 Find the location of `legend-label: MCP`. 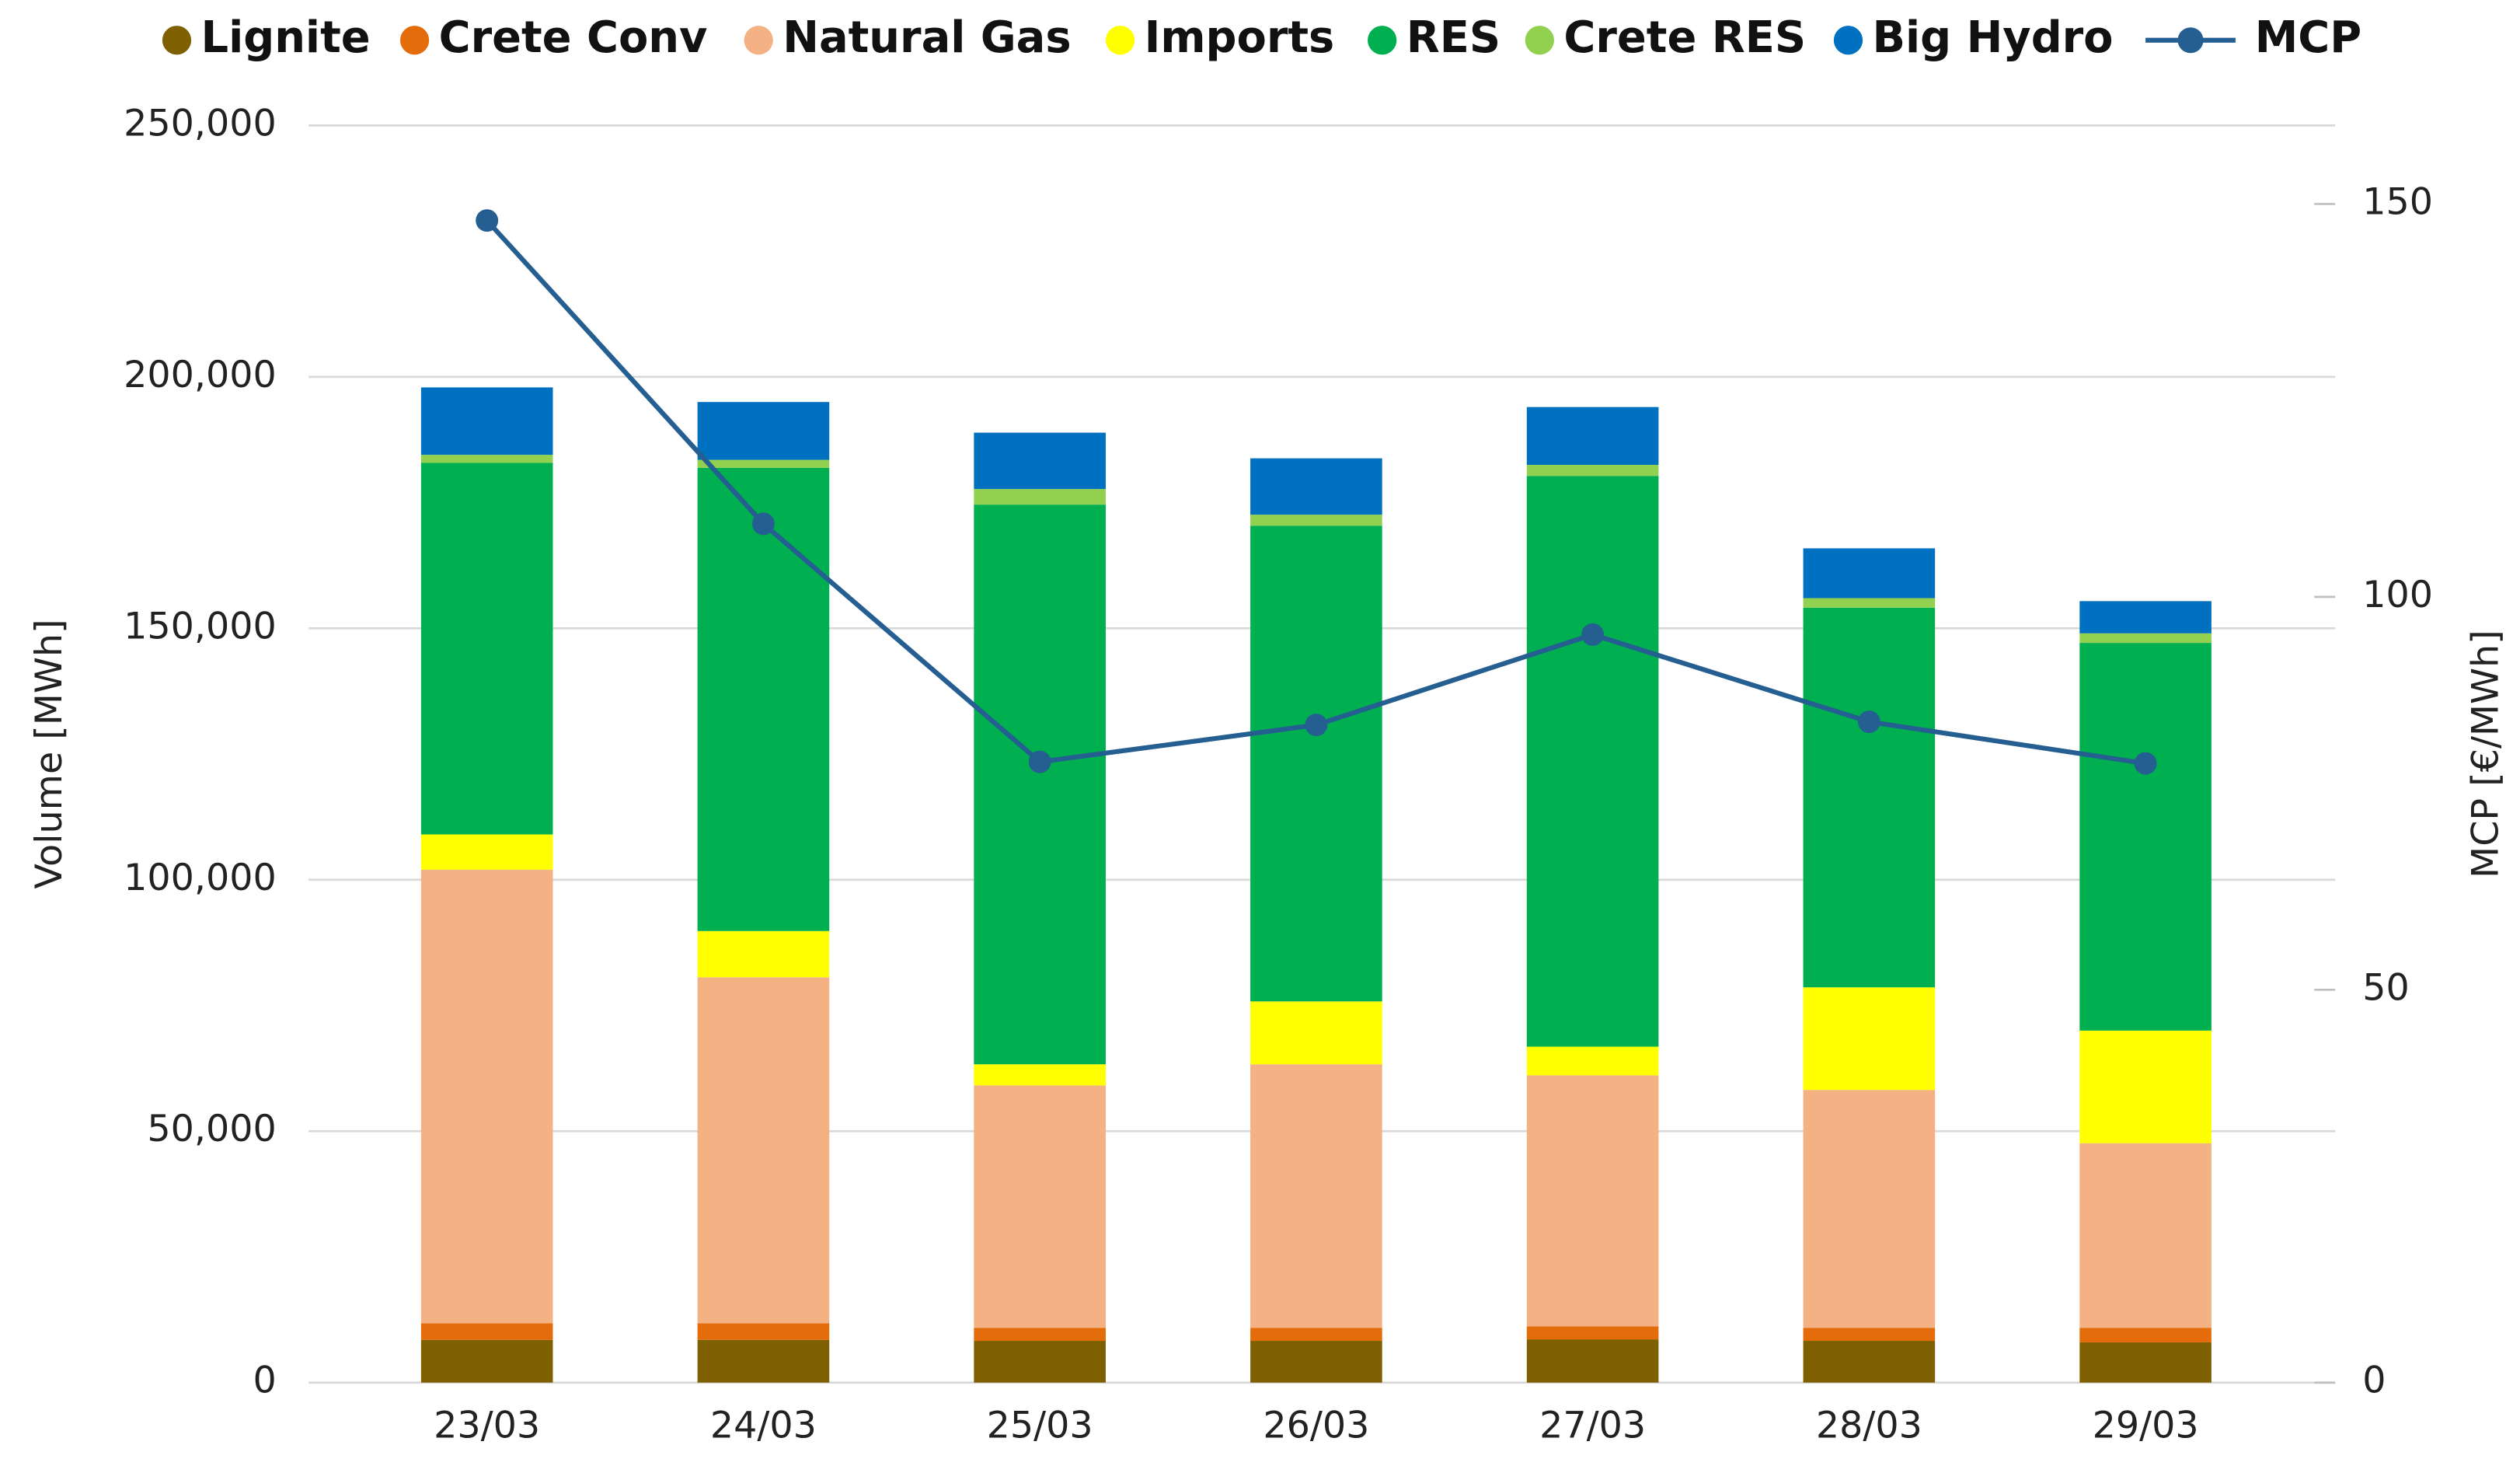

legend-label: MCP is located at coordinates (2308, 37).